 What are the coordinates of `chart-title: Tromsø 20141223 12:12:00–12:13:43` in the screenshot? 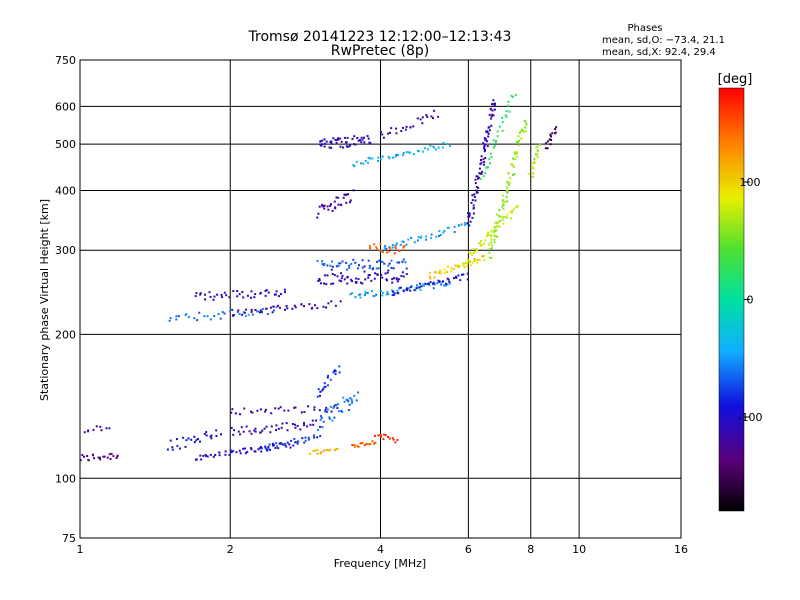 It's located at (380, 37).